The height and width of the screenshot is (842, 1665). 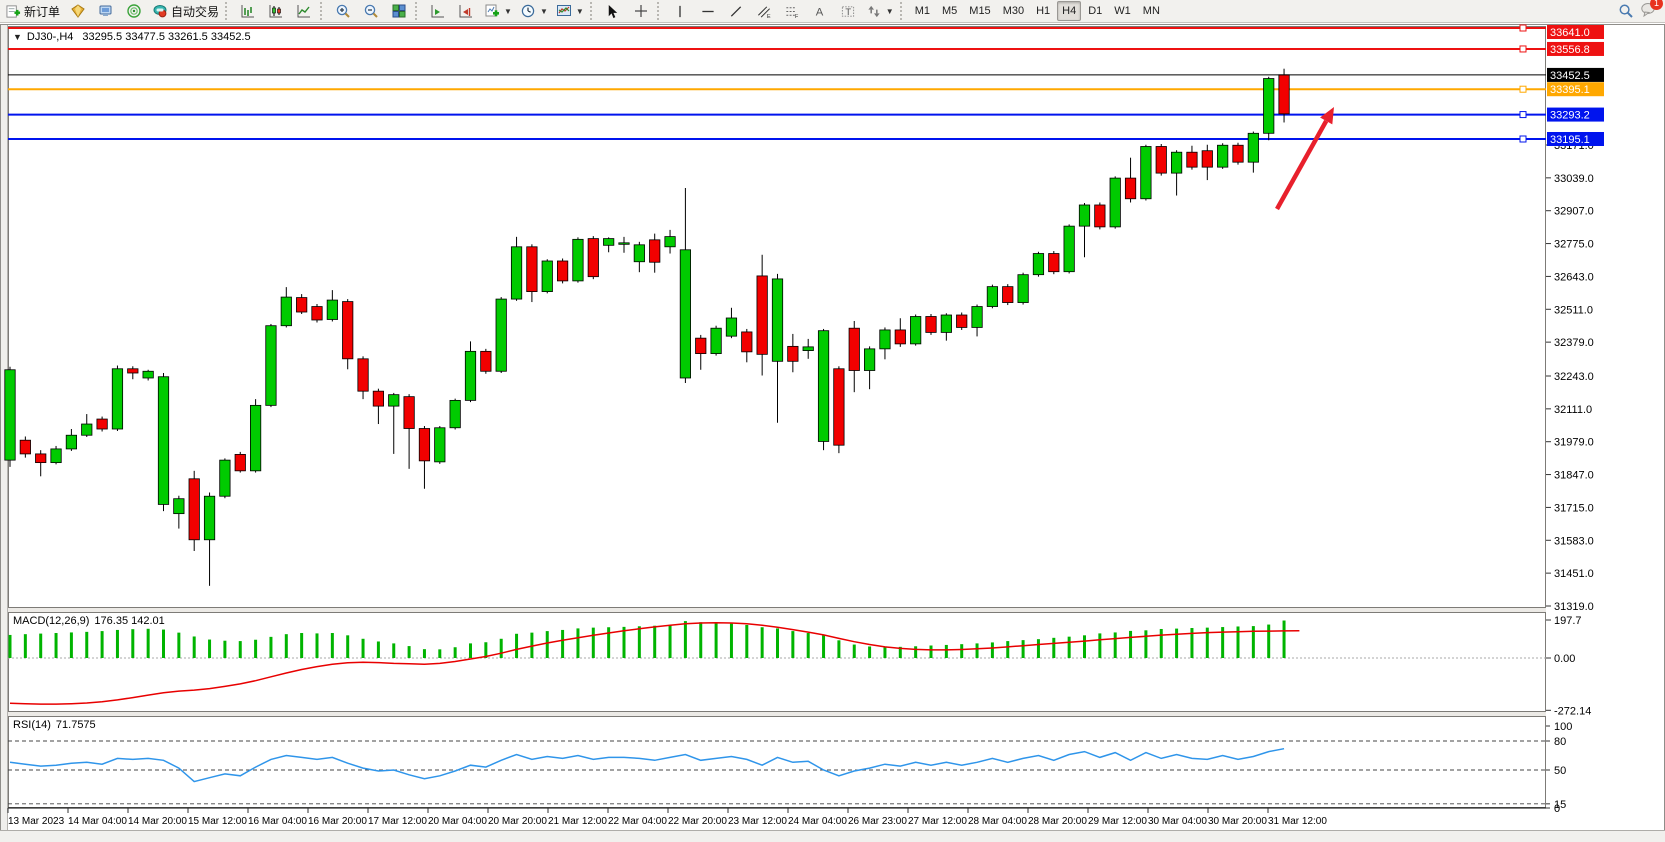 What do you see at coordinates (134, 11) in the screenshot?
I see `signals-button` at bounding box center [134, 11].